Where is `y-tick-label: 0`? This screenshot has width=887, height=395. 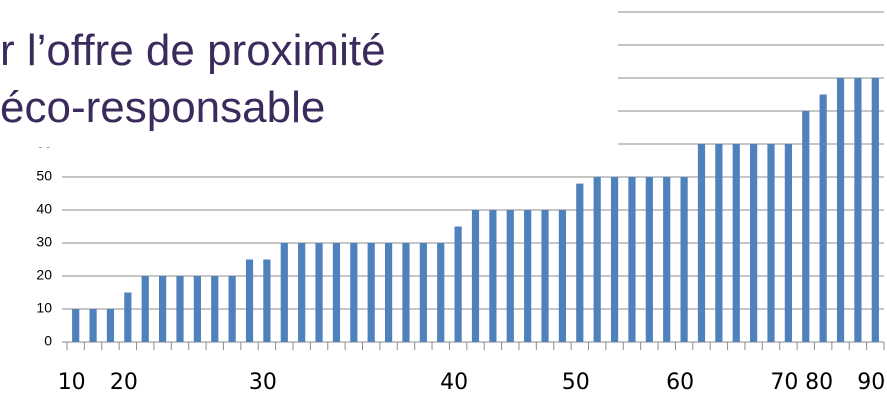
y-tick-label: 0 is located at coordinates (48, 341).